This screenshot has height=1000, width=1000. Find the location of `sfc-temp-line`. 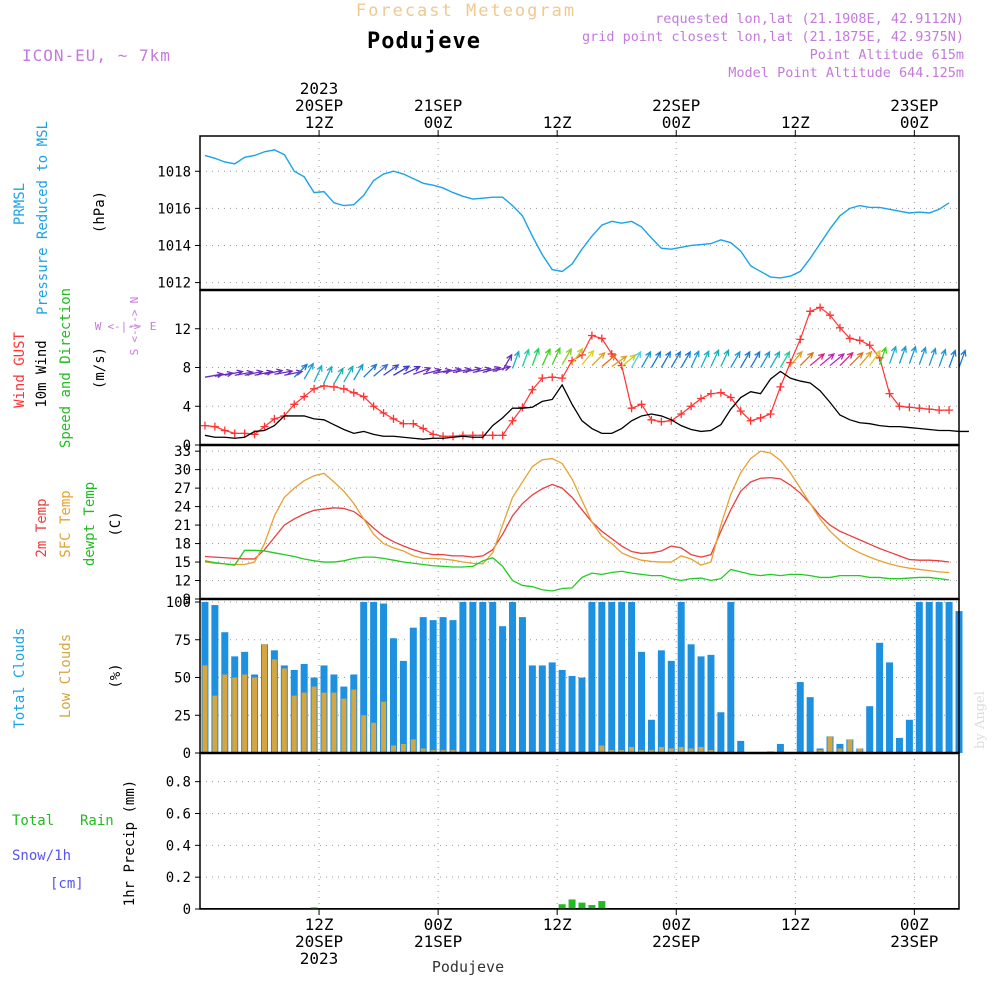

sfc-temp-line is located at coordinates (577, 512).